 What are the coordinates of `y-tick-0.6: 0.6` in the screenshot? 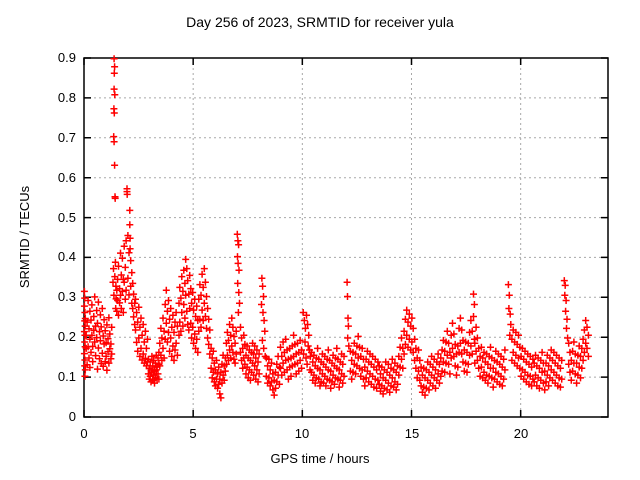 It's located at (66, 177).